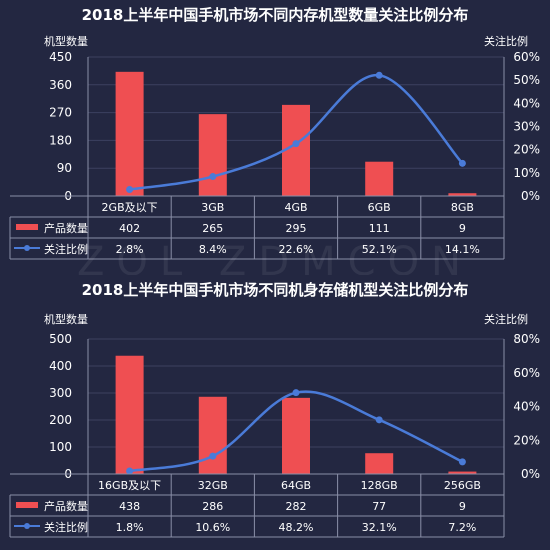 Image resolution: width=550 pixels, height=550 pixels. Describe the element at coordinates (130, 527) in the screenshot. I see `data-label: 1.8%` at that location.